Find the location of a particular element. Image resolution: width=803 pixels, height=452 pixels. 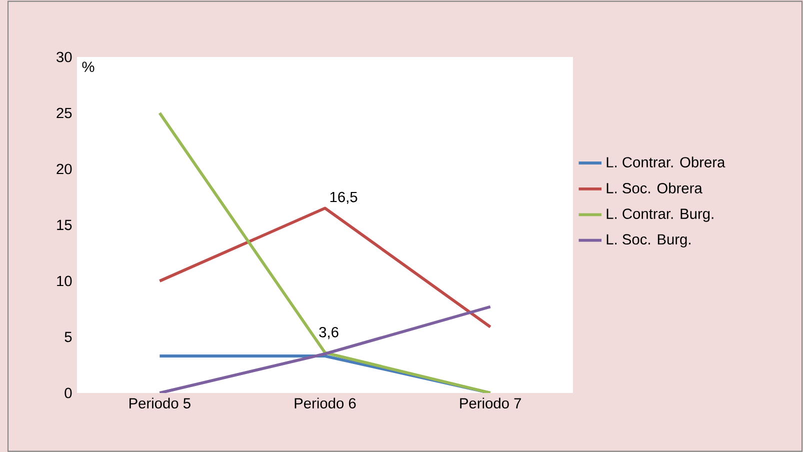

legend-label: L. Soc. Obrera is located at coordinates (654, 188).